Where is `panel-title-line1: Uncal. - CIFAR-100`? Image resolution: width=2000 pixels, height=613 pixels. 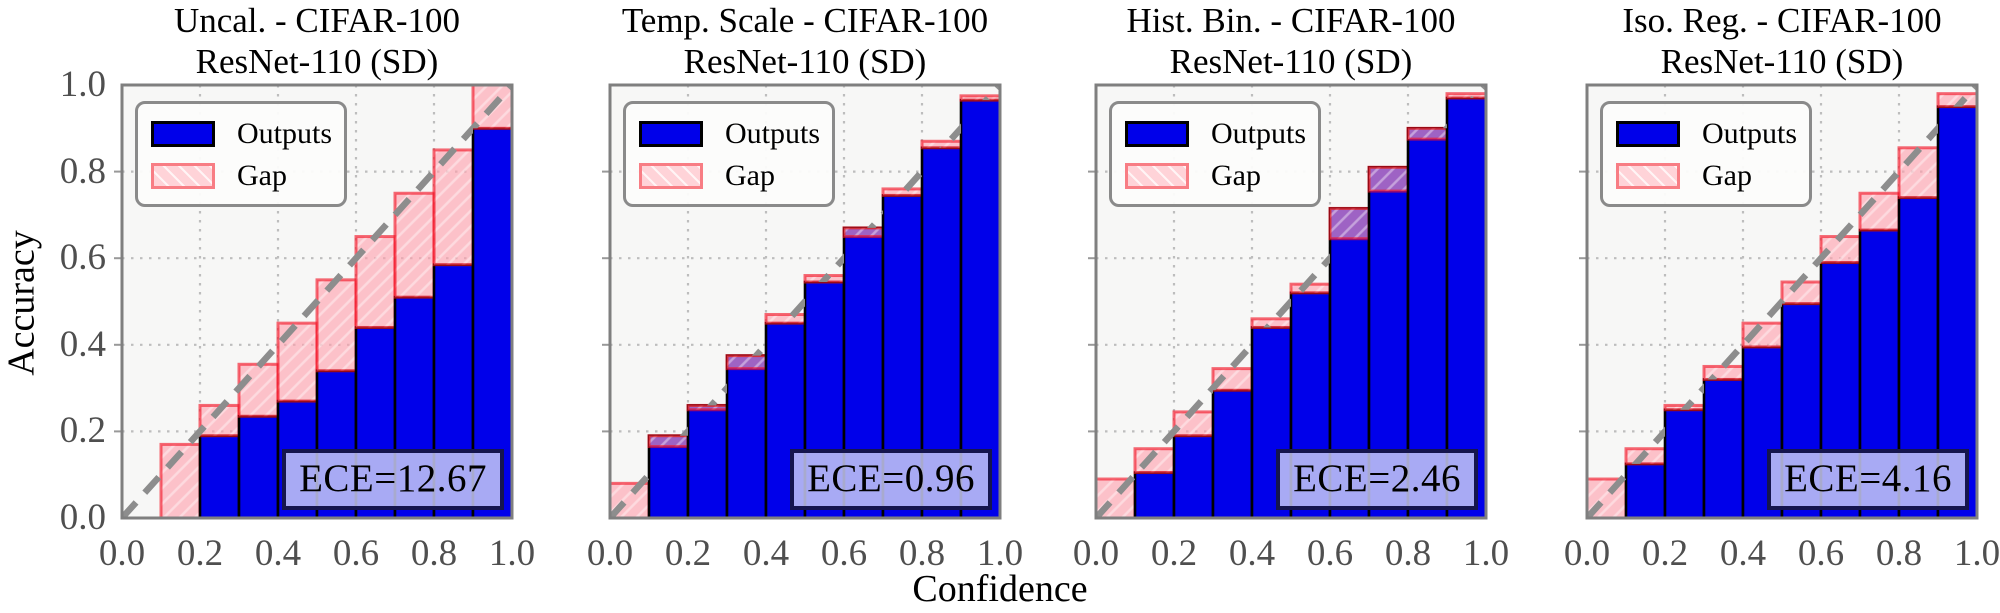
panel-title-line1: Uncal. - CIFAR-100 is located at coordinates (317, 20).